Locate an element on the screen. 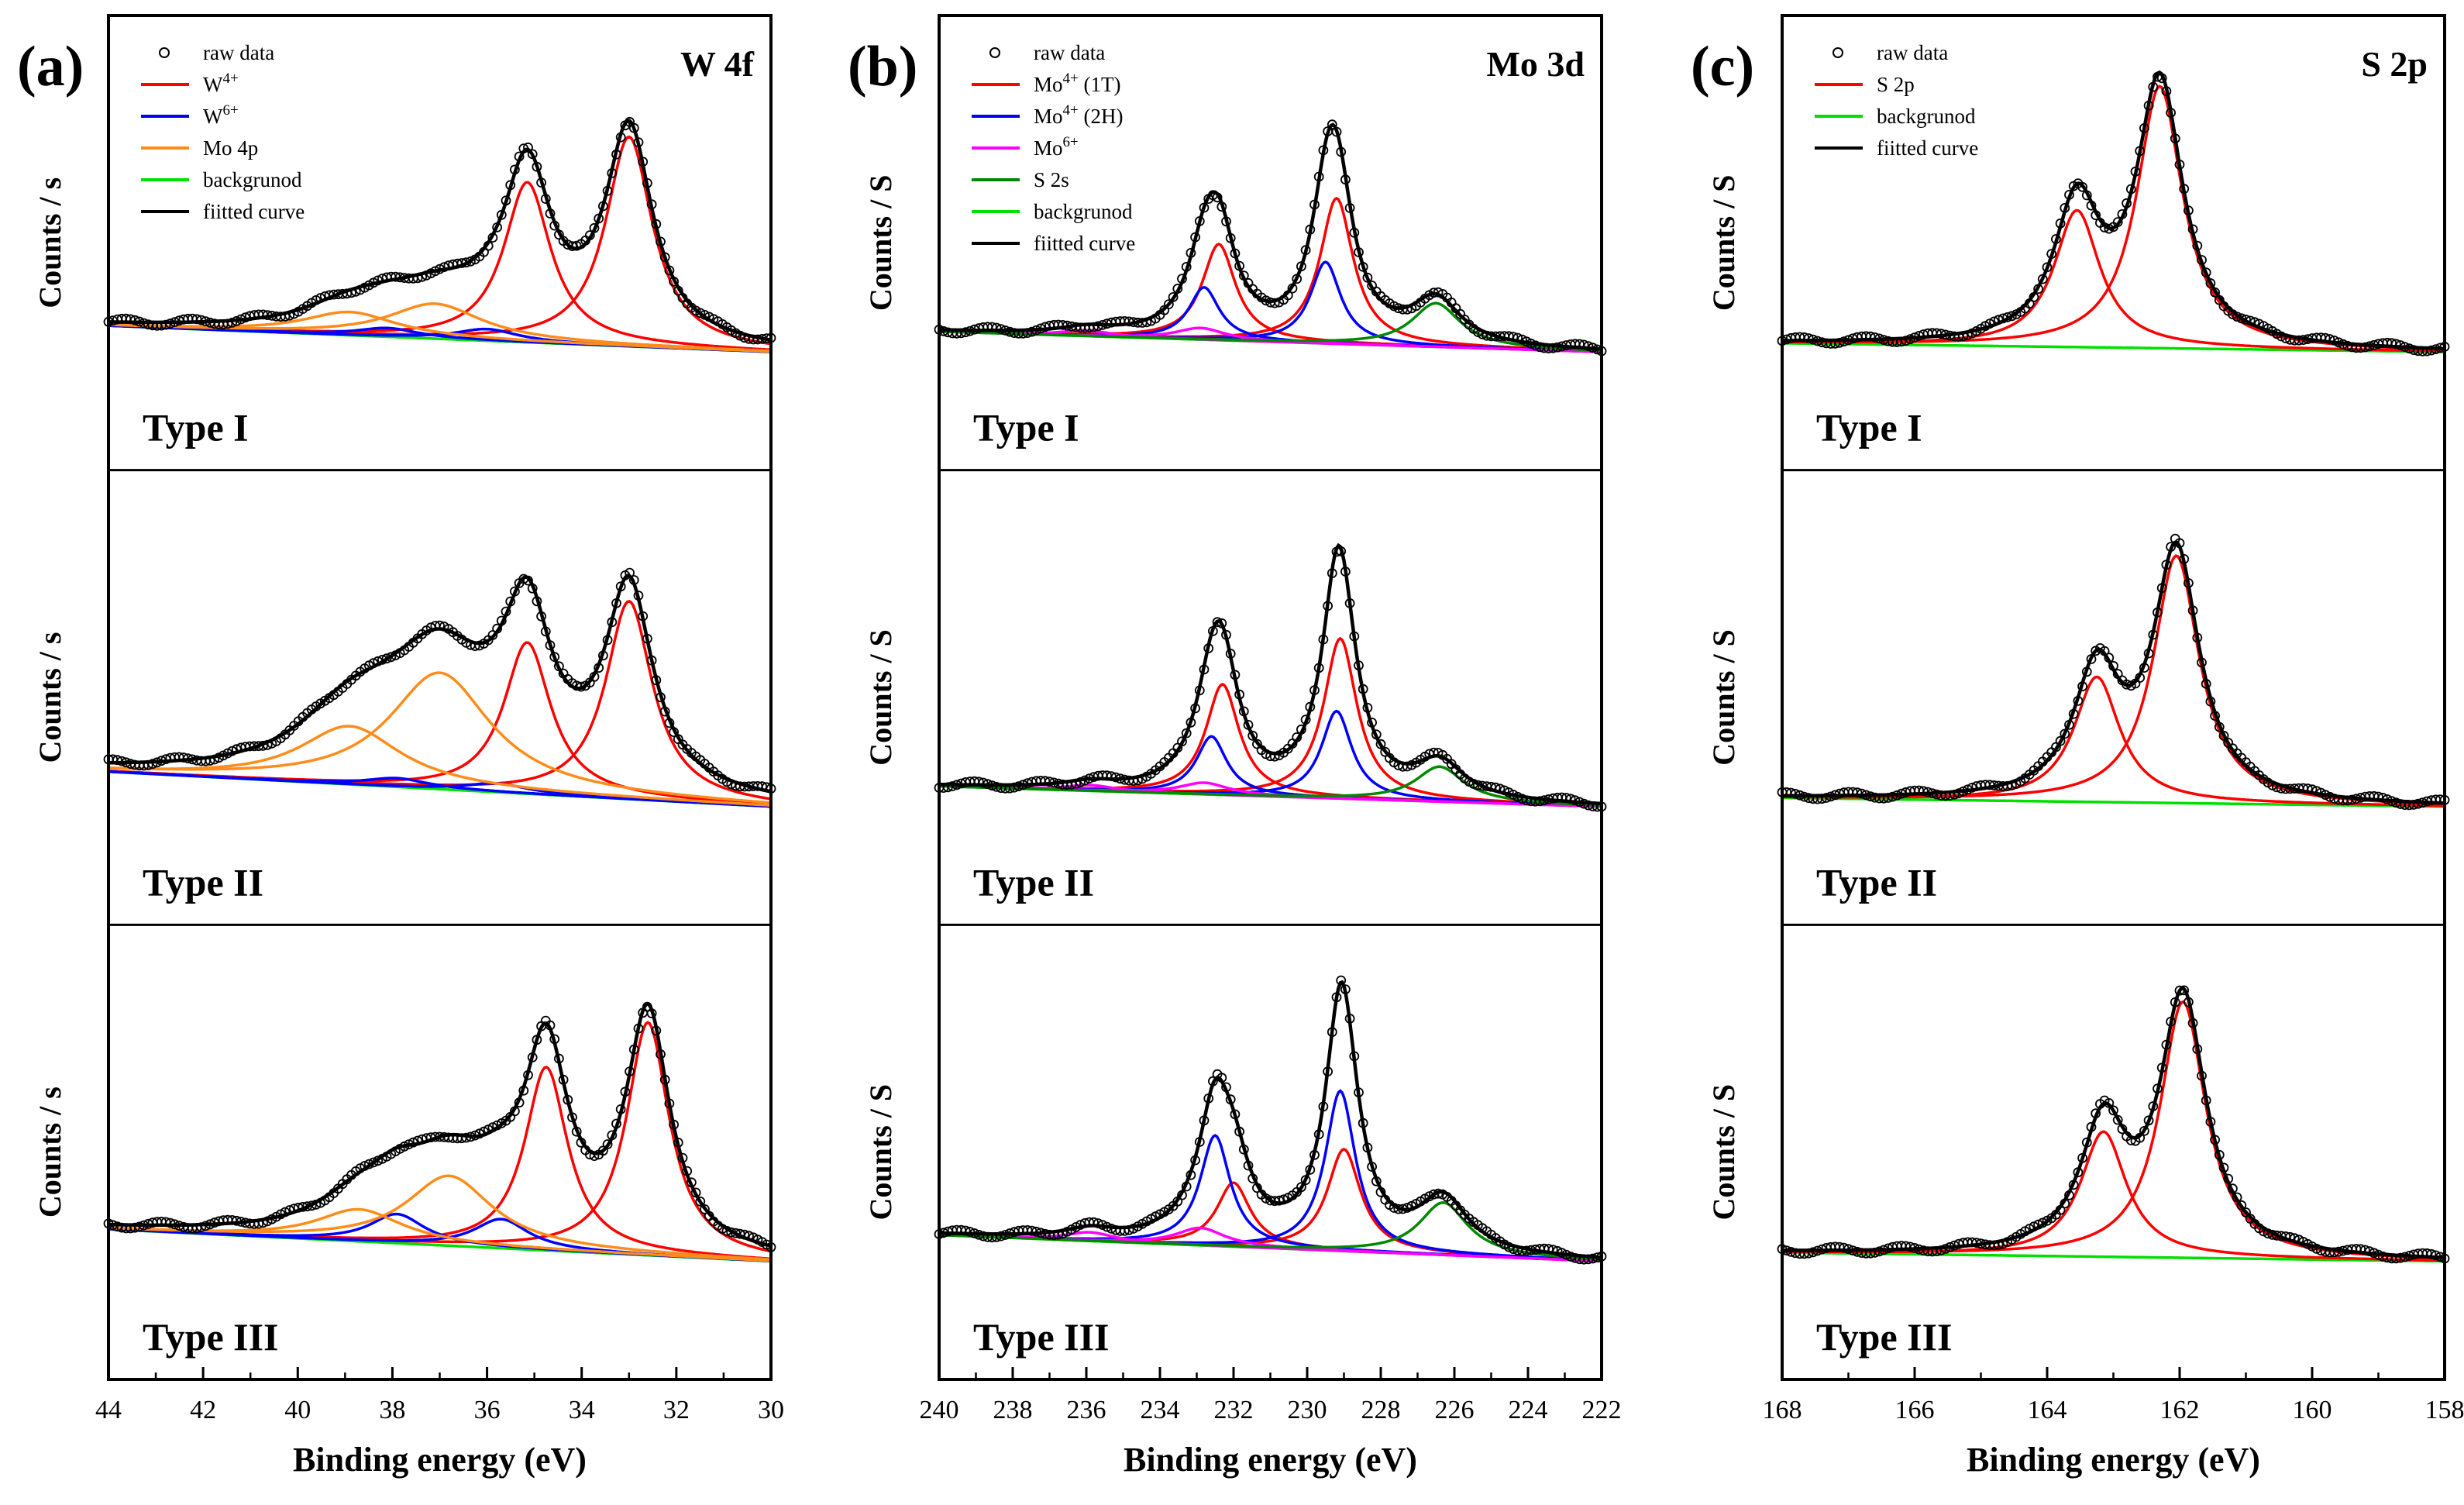 This screenshot has width=2464, height=1505. type-label: Type I is located at coordinates (1869, 427).